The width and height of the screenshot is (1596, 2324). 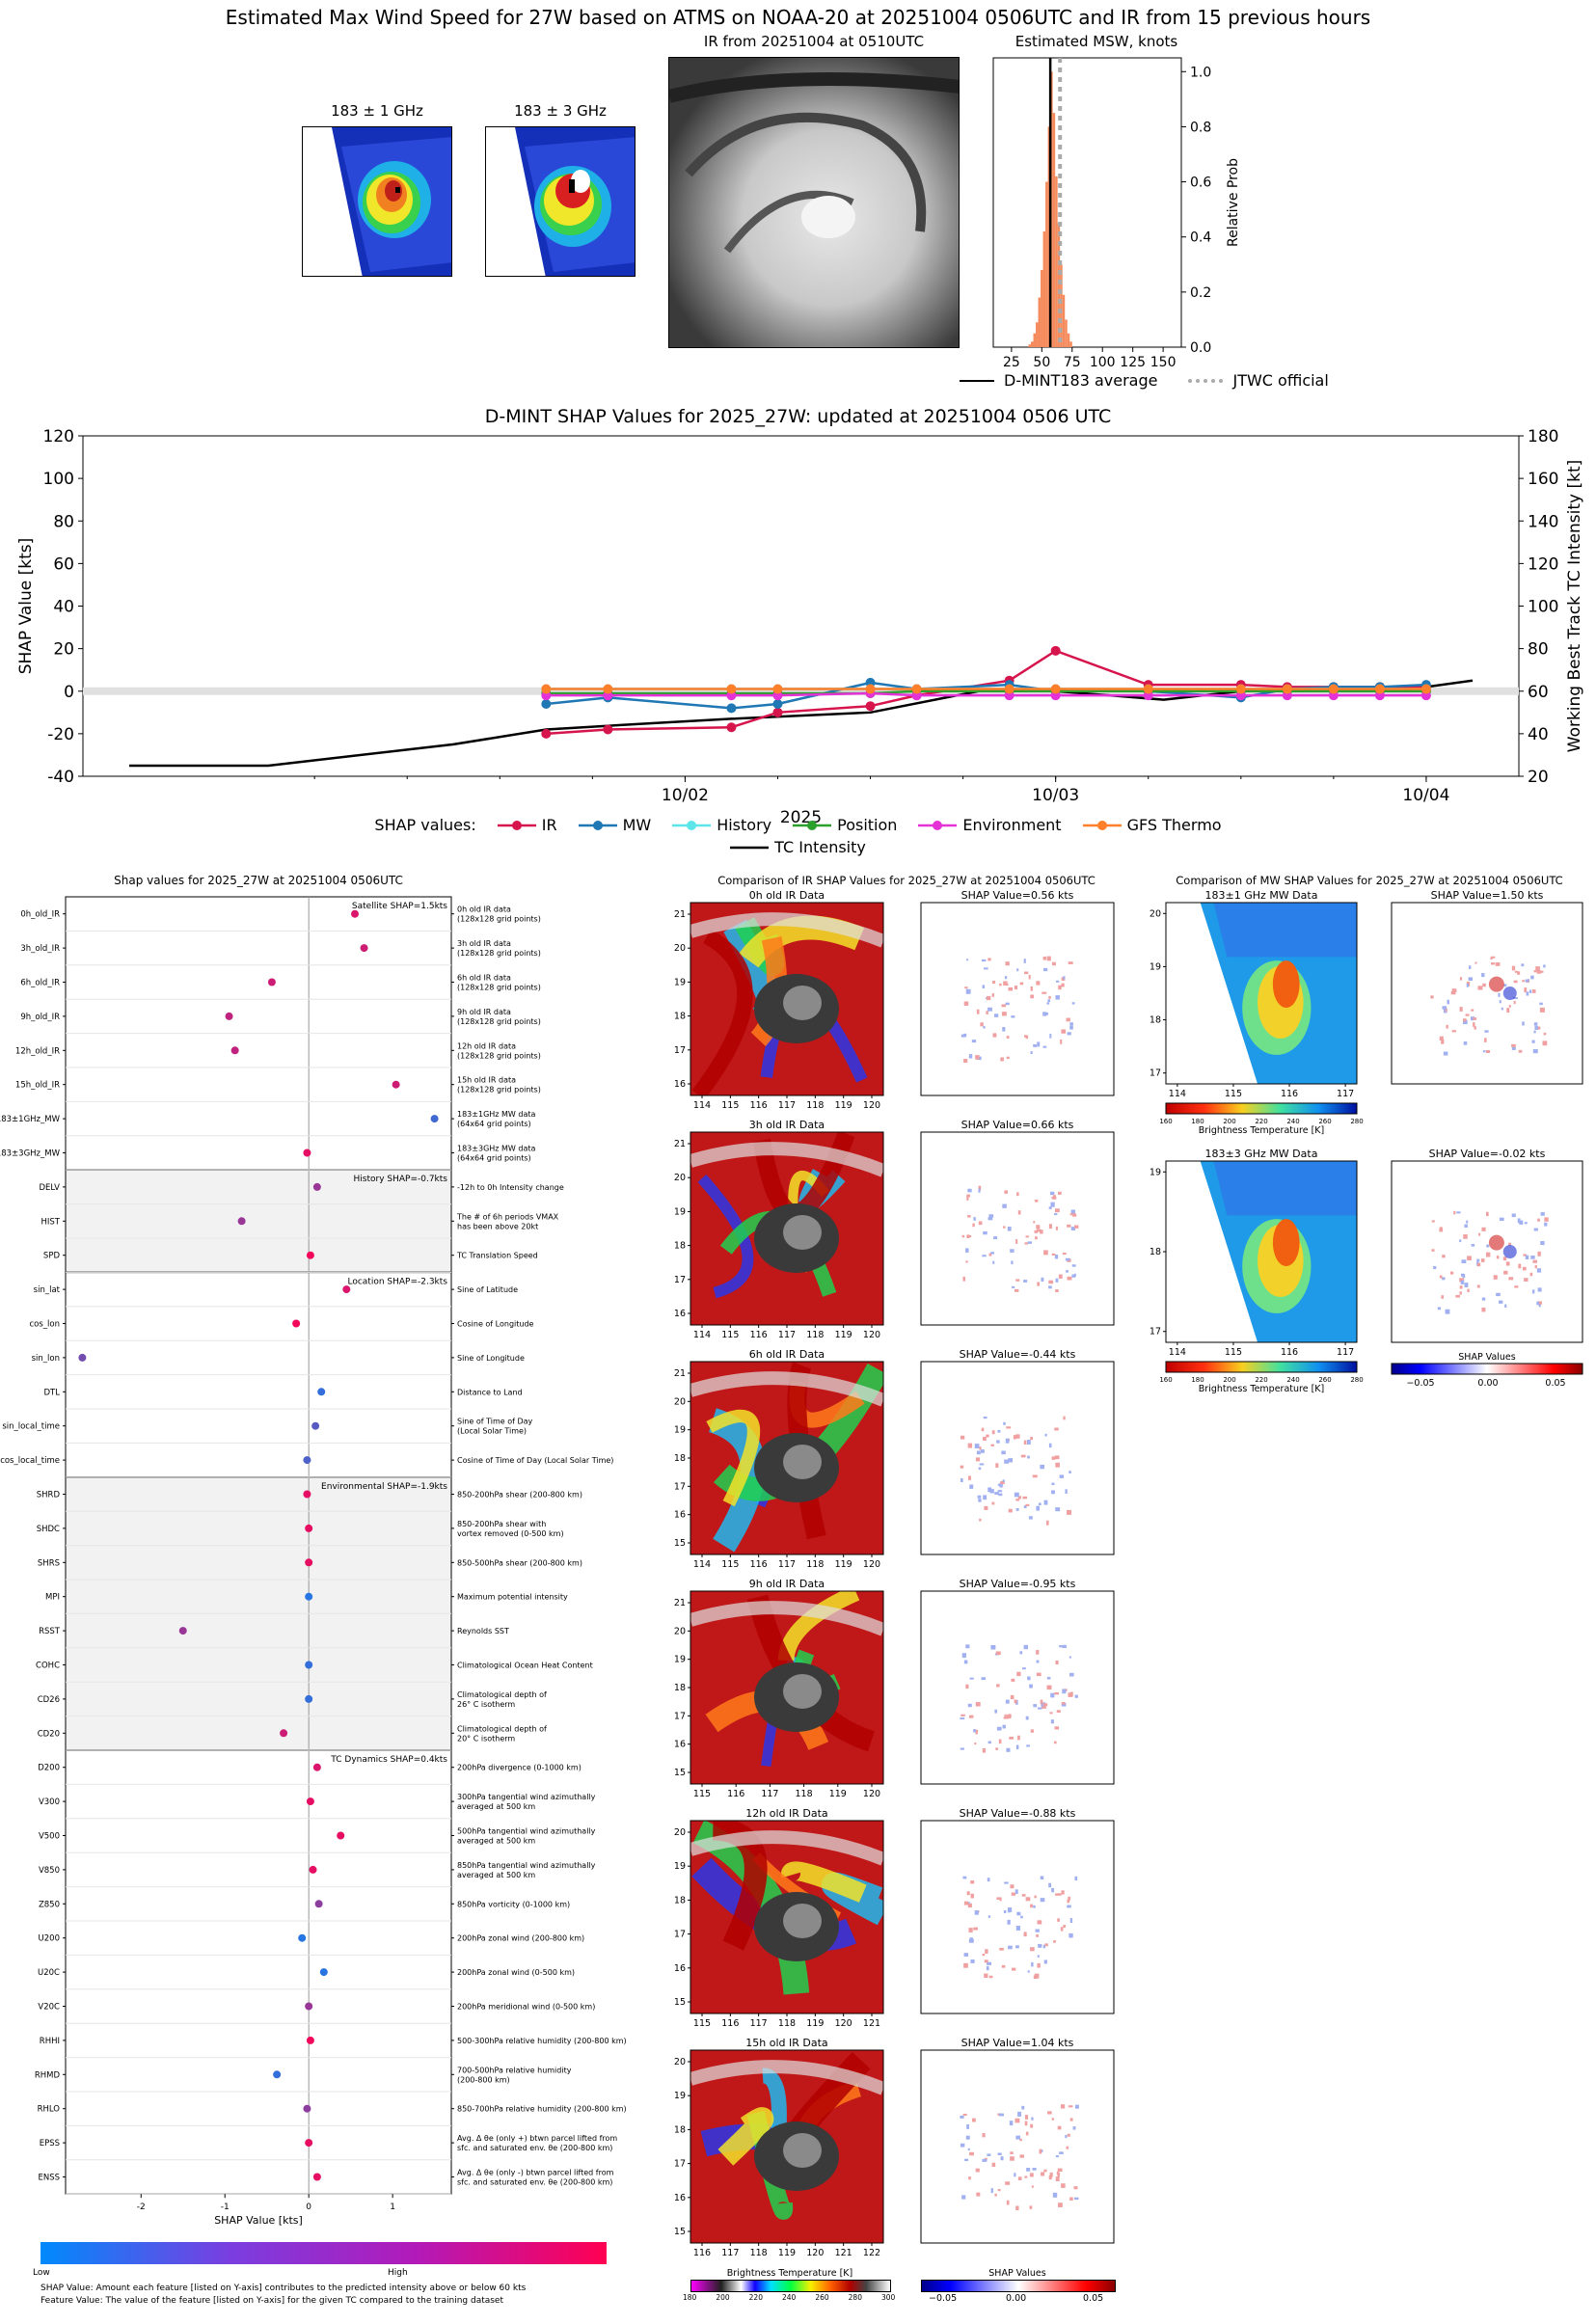 I want to click on ts-point-ir, so click(x=871, y=706).